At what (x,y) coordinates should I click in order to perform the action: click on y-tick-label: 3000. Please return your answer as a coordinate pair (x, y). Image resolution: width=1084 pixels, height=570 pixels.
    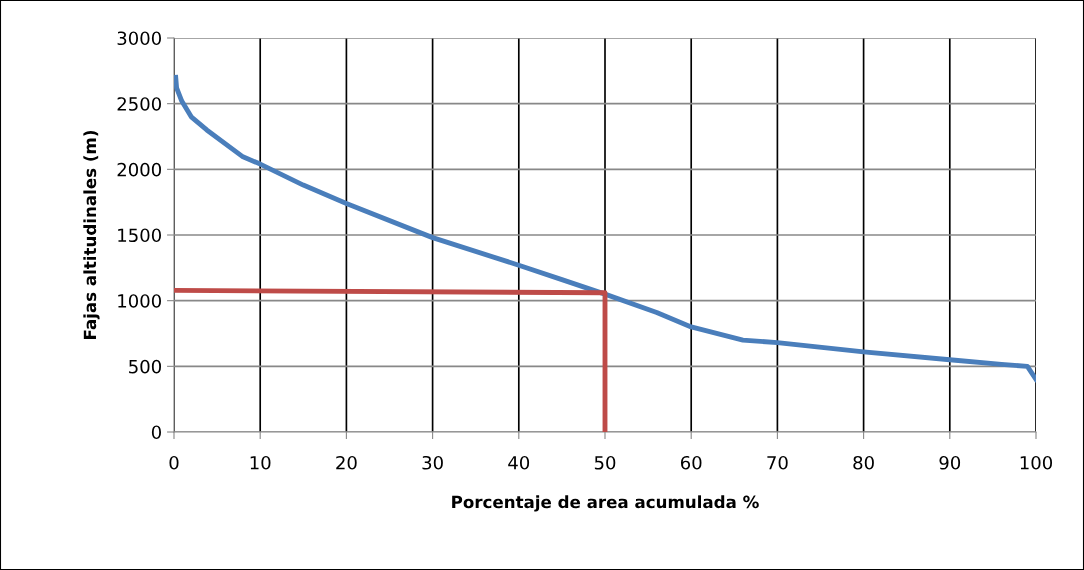
    Looking at the image, I should click on (139, 38).